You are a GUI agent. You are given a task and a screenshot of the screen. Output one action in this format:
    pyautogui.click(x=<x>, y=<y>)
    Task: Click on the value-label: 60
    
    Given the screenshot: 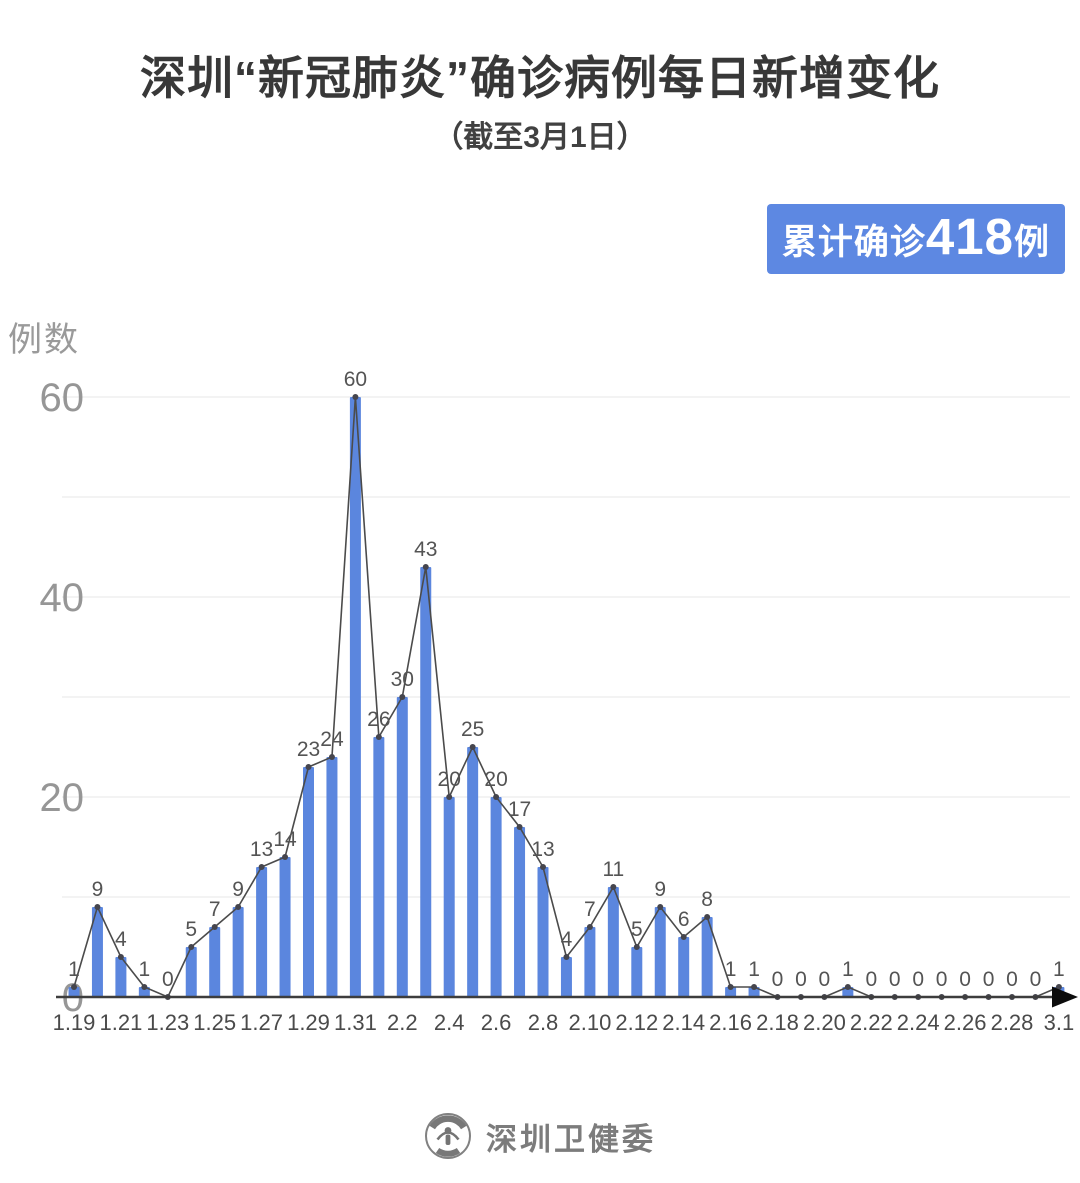 What is the action you would take?
    pyautogui.click(x=355, y=379)
    